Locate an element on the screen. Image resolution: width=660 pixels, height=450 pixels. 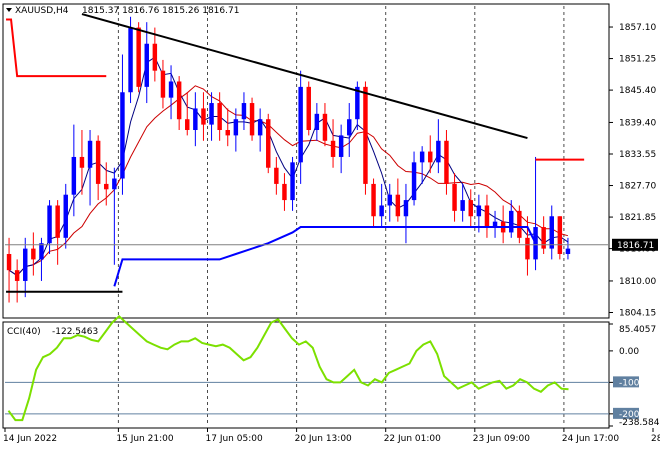
cci-tick-label-4: -238.584 is located at coordinates (639, 423).